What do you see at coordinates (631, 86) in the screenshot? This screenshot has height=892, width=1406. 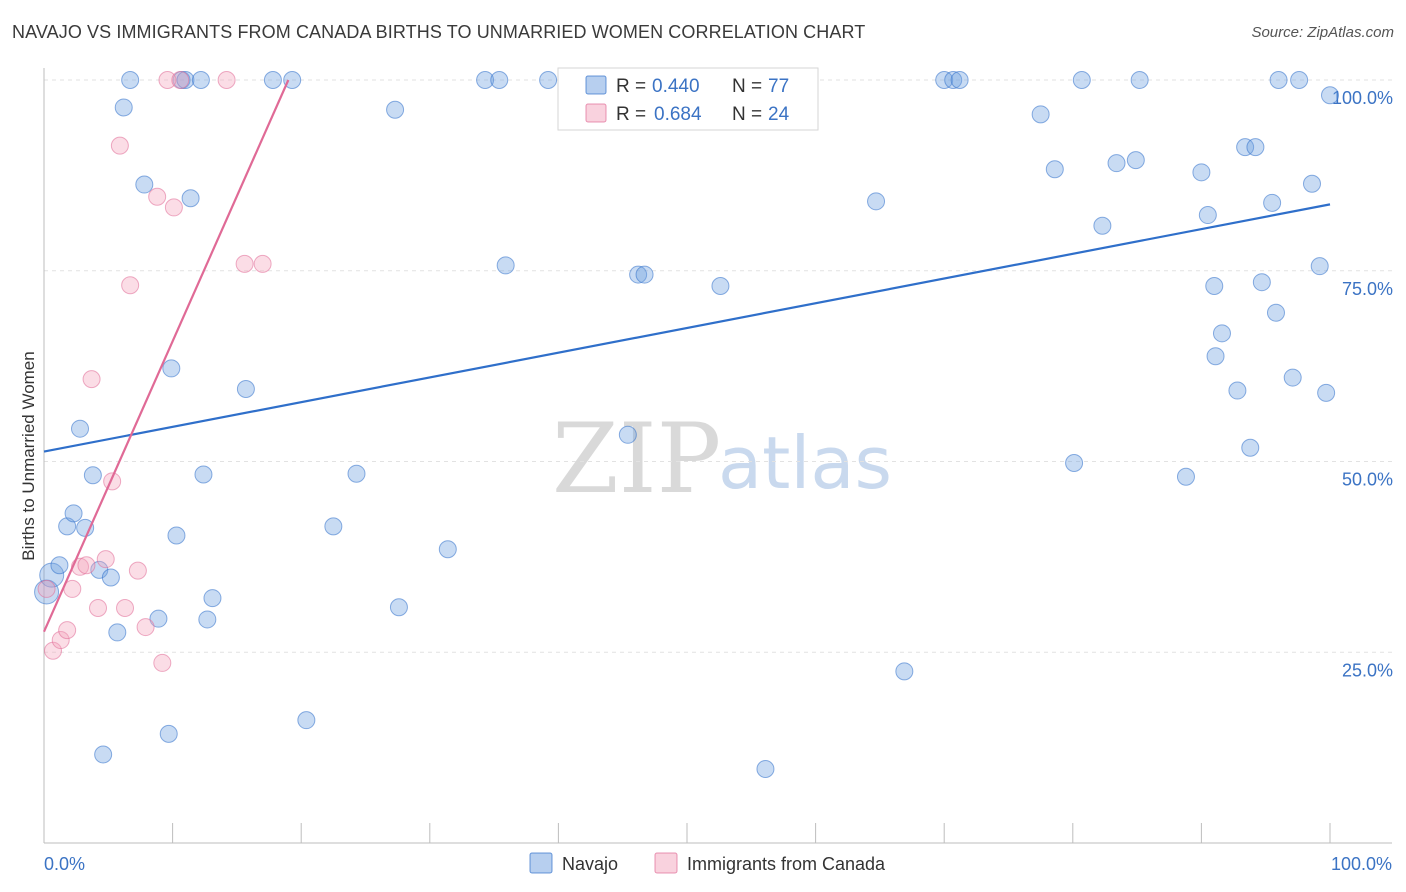 I see `legend-r-label-navajo: R =` at bounding box center [631, 86].